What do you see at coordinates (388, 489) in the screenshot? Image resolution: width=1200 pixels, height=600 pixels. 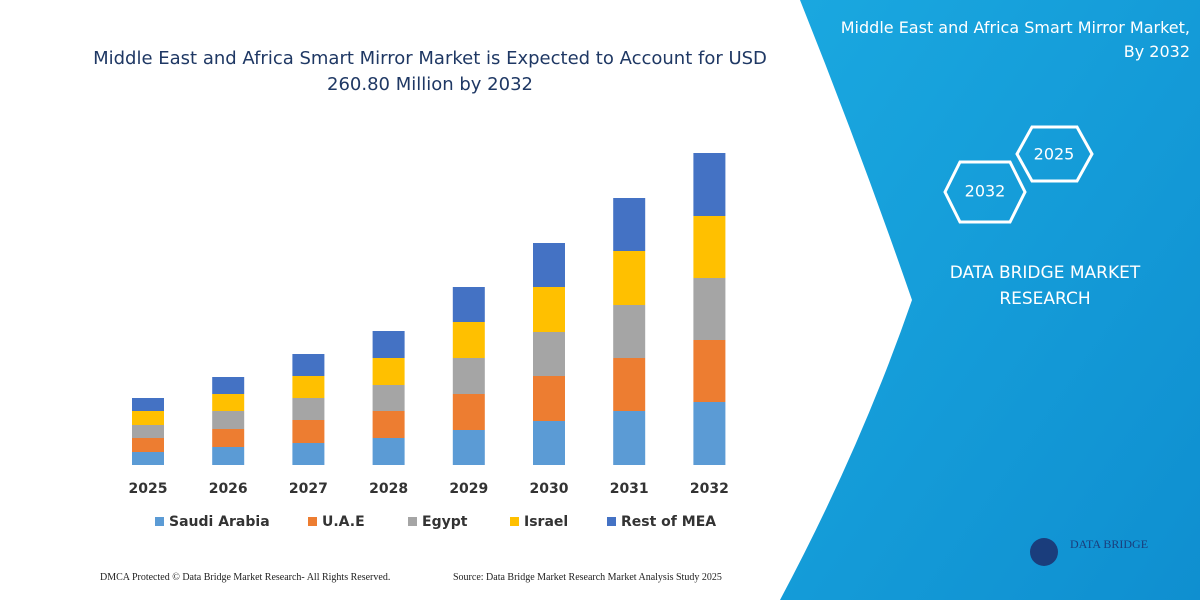 I see `x-tick-label: 2028` at bounding box center [388, 489].